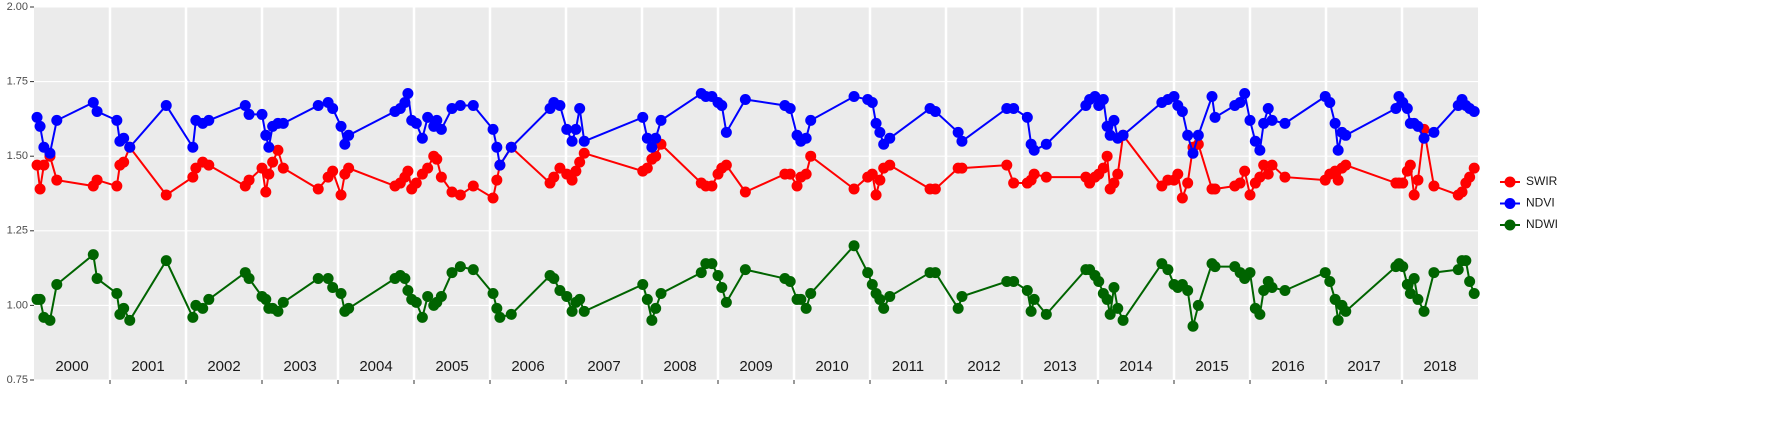 The width and height of the screenshot is (1773, 442). Describe the element at coordinates (375, 366) in the screenshot. I see `year-label: 2004` at that location.